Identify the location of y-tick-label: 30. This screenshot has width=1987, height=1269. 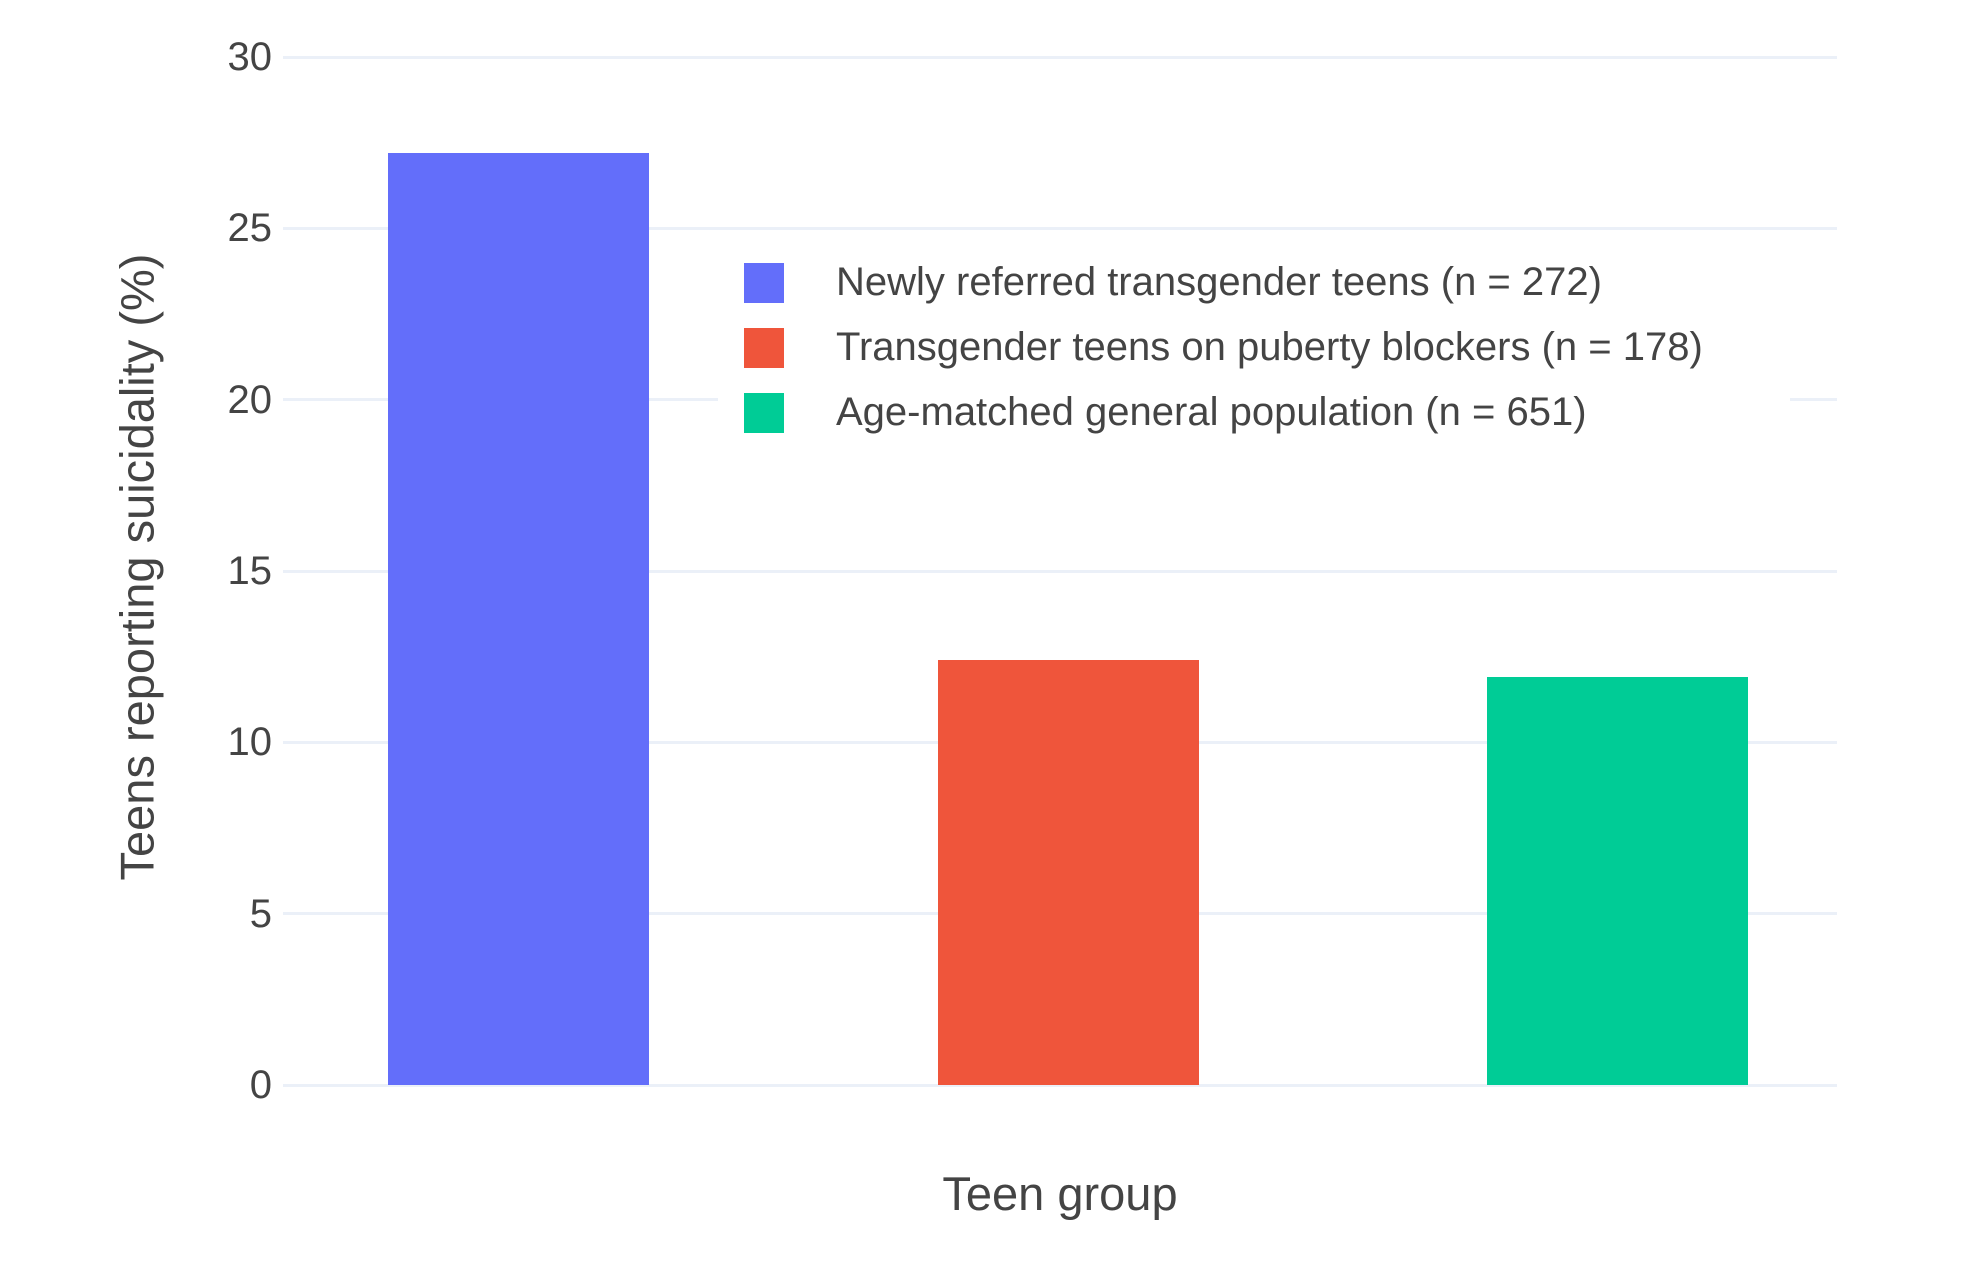
(250, 57).